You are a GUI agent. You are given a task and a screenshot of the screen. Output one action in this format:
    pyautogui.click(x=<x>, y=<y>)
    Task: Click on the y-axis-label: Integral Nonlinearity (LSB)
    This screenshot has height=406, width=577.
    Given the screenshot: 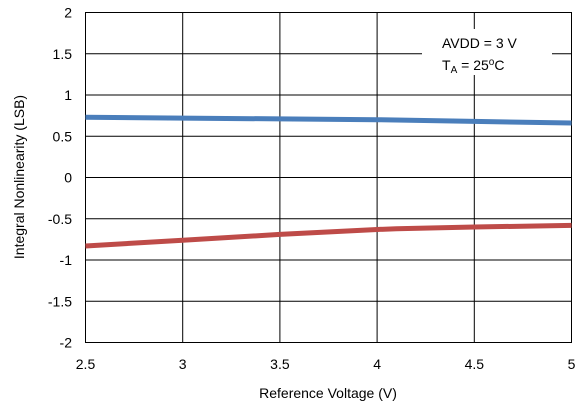 What is the action you would take?
    pyautogui.click(x=19, y=177)
    